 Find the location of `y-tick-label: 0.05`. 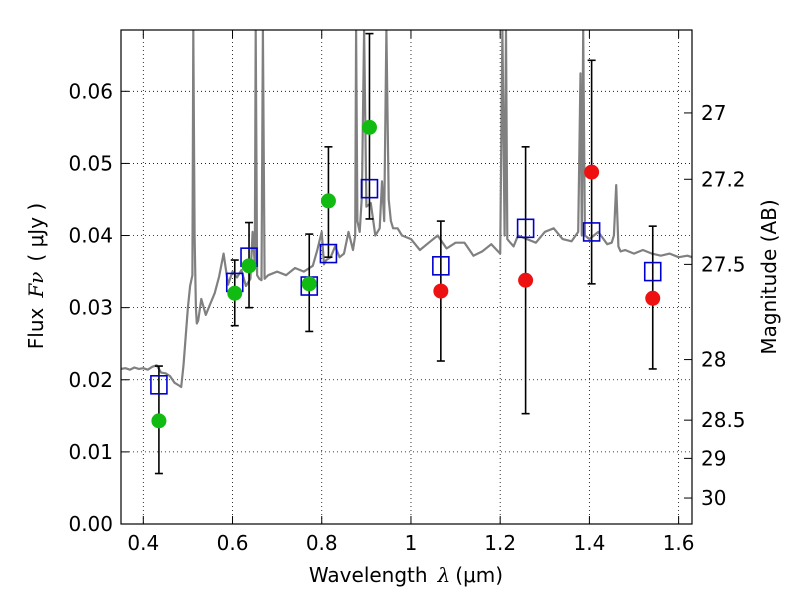

y-tick-label: 0.05 is located at coordinates (90, 163).